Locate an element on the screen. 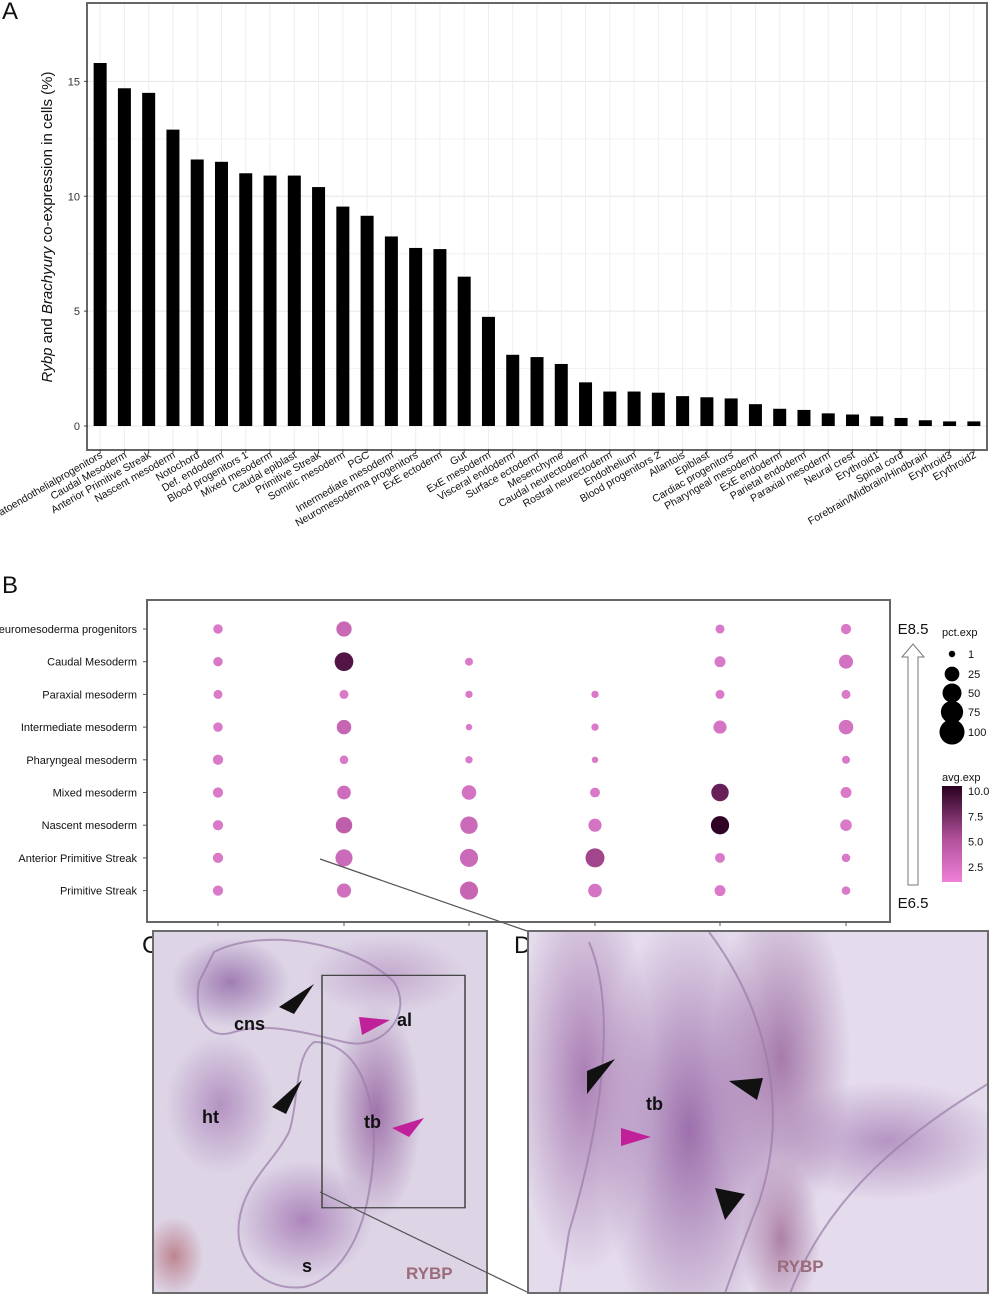 This screenshot has width=989, height=1294. stain-label-c: RYBP is located at coordinates (429, 1273).